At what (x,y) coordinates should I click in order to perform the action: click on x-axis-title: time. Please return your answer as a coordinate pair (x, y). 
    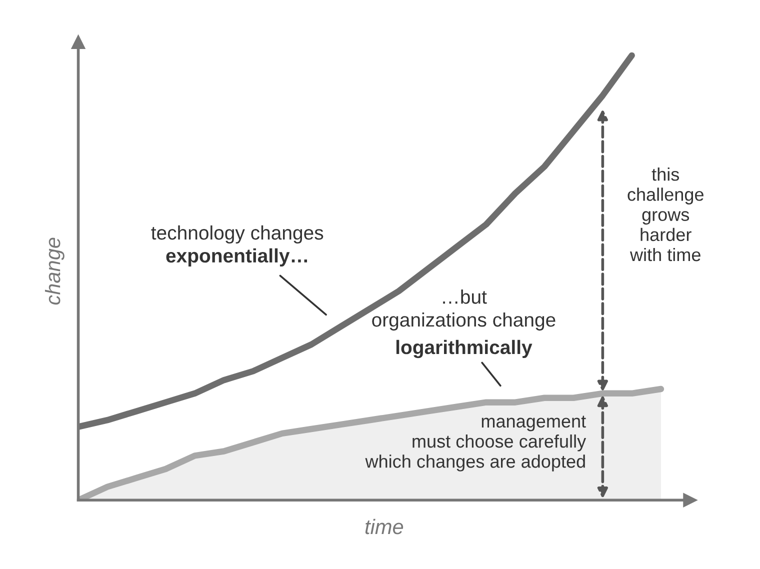
    Looking at the image, I should click on (384, 526).